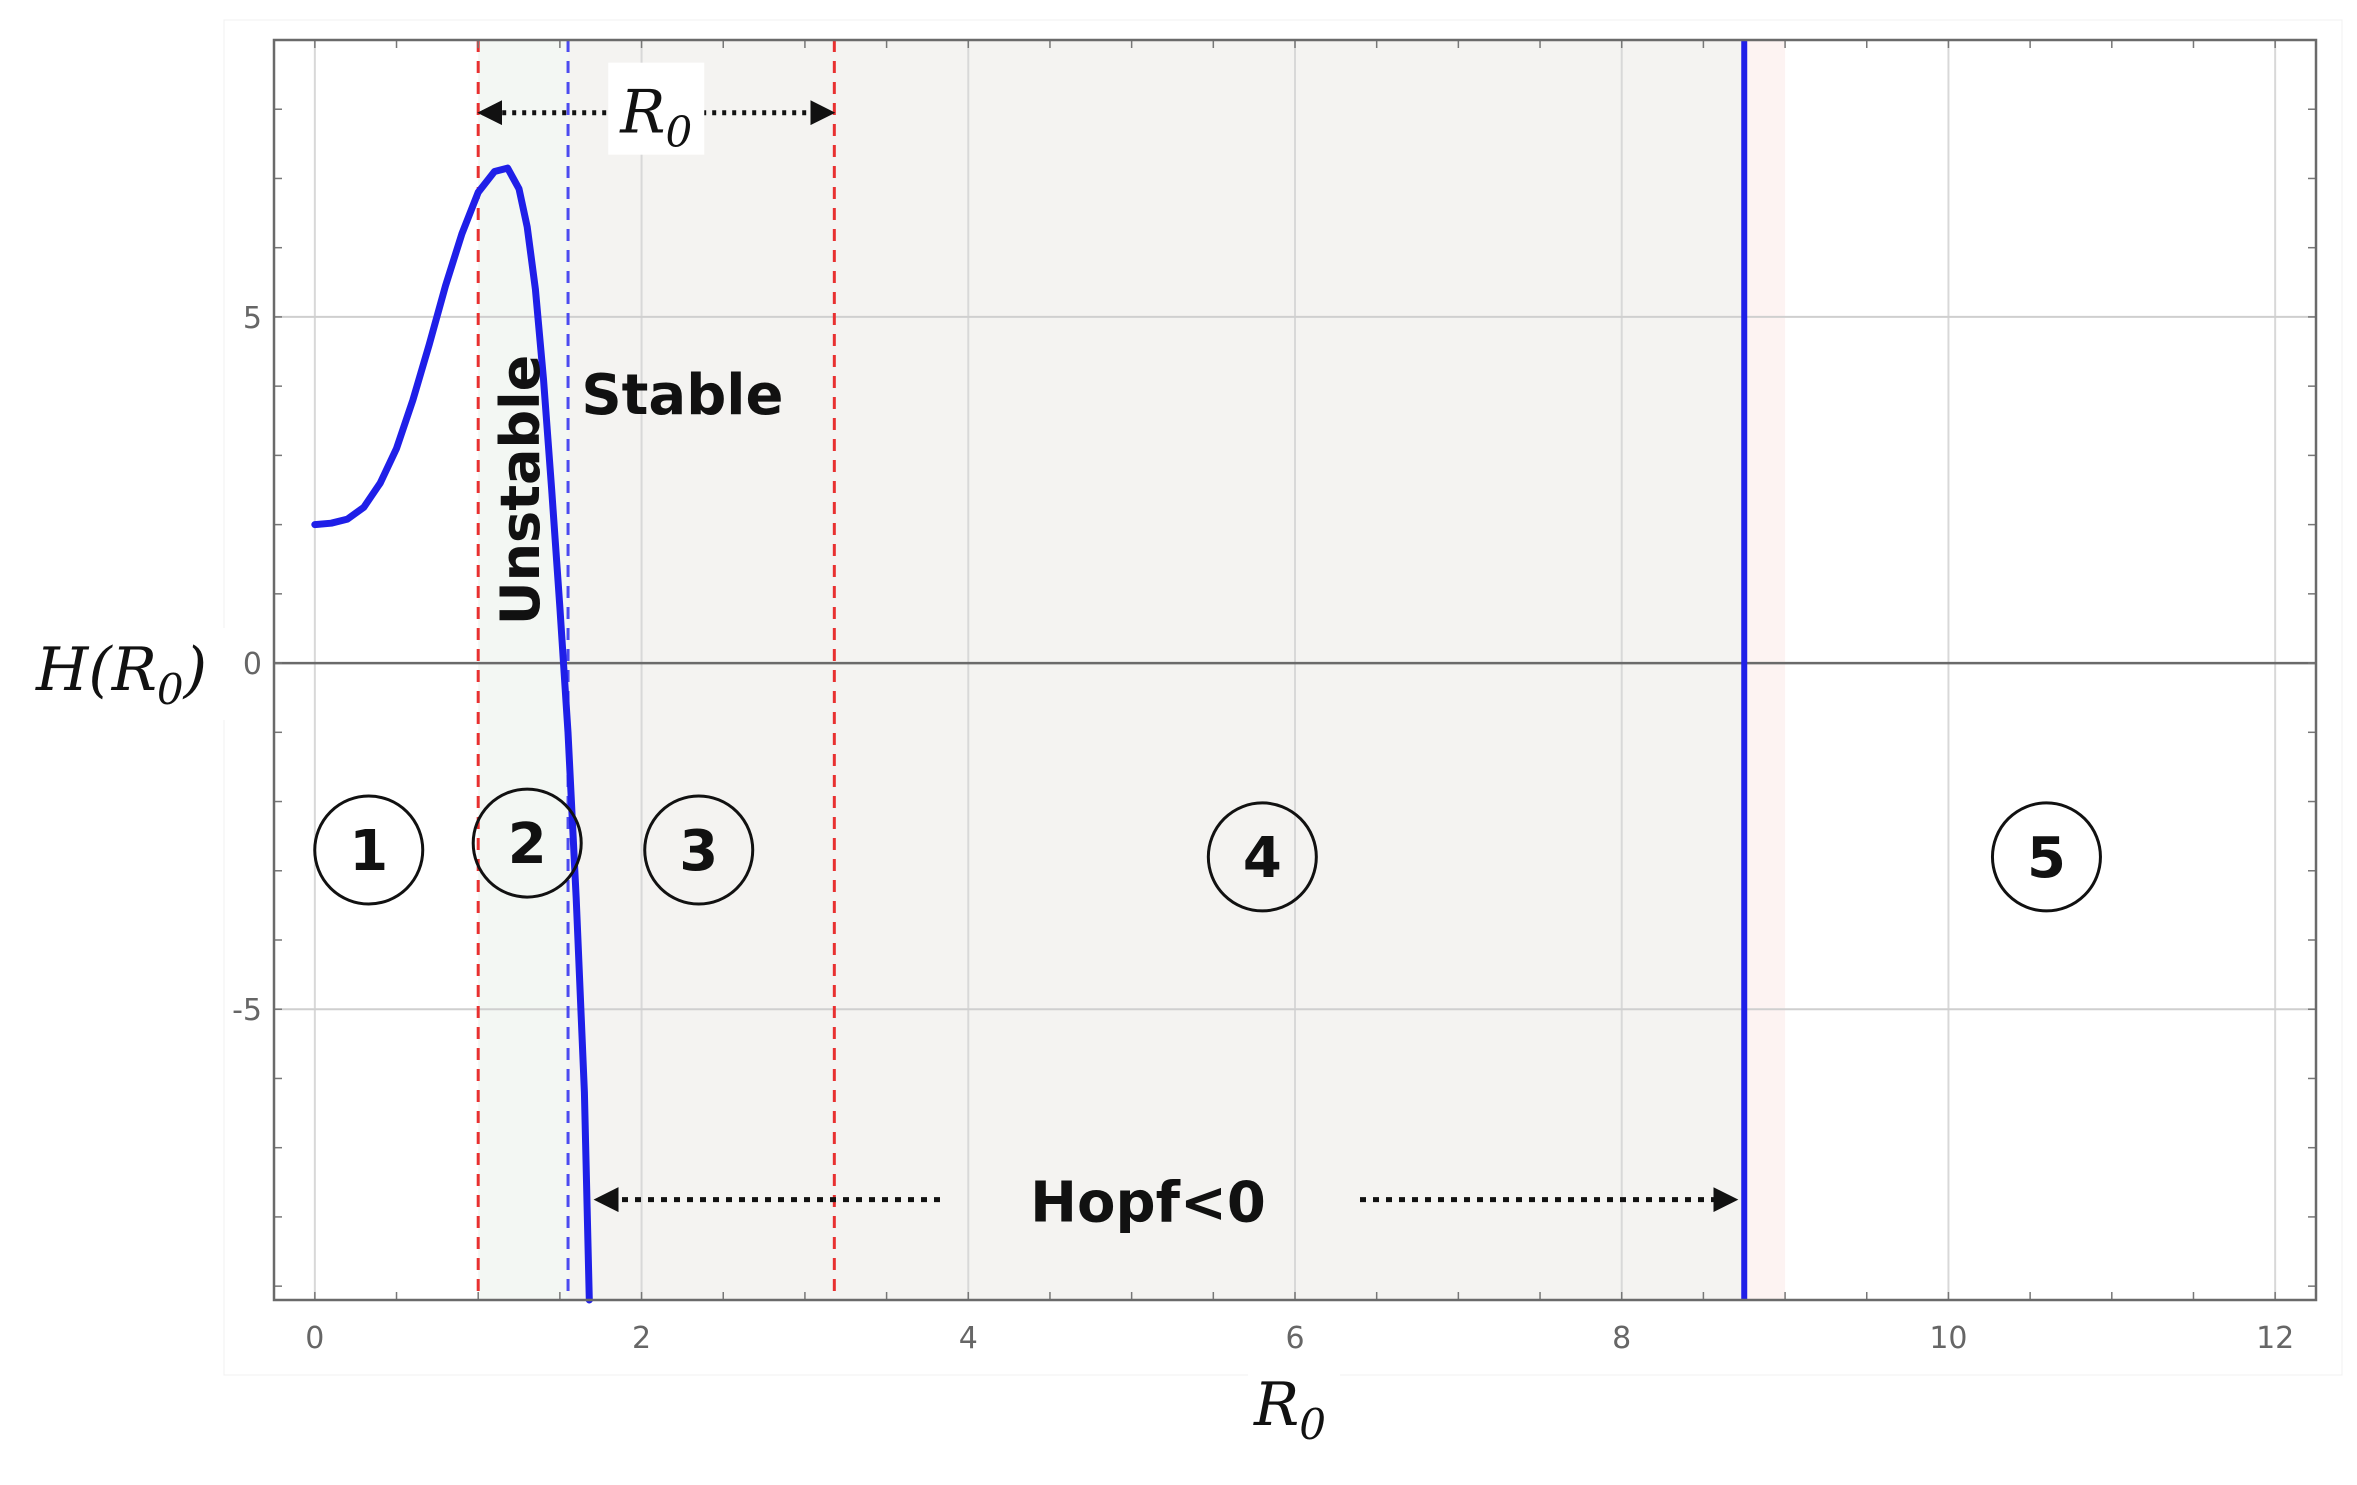 Image resolution: width=2357 pixels, height=1485 pixels. I want to click on range-label-main: R, so click(642, 113).